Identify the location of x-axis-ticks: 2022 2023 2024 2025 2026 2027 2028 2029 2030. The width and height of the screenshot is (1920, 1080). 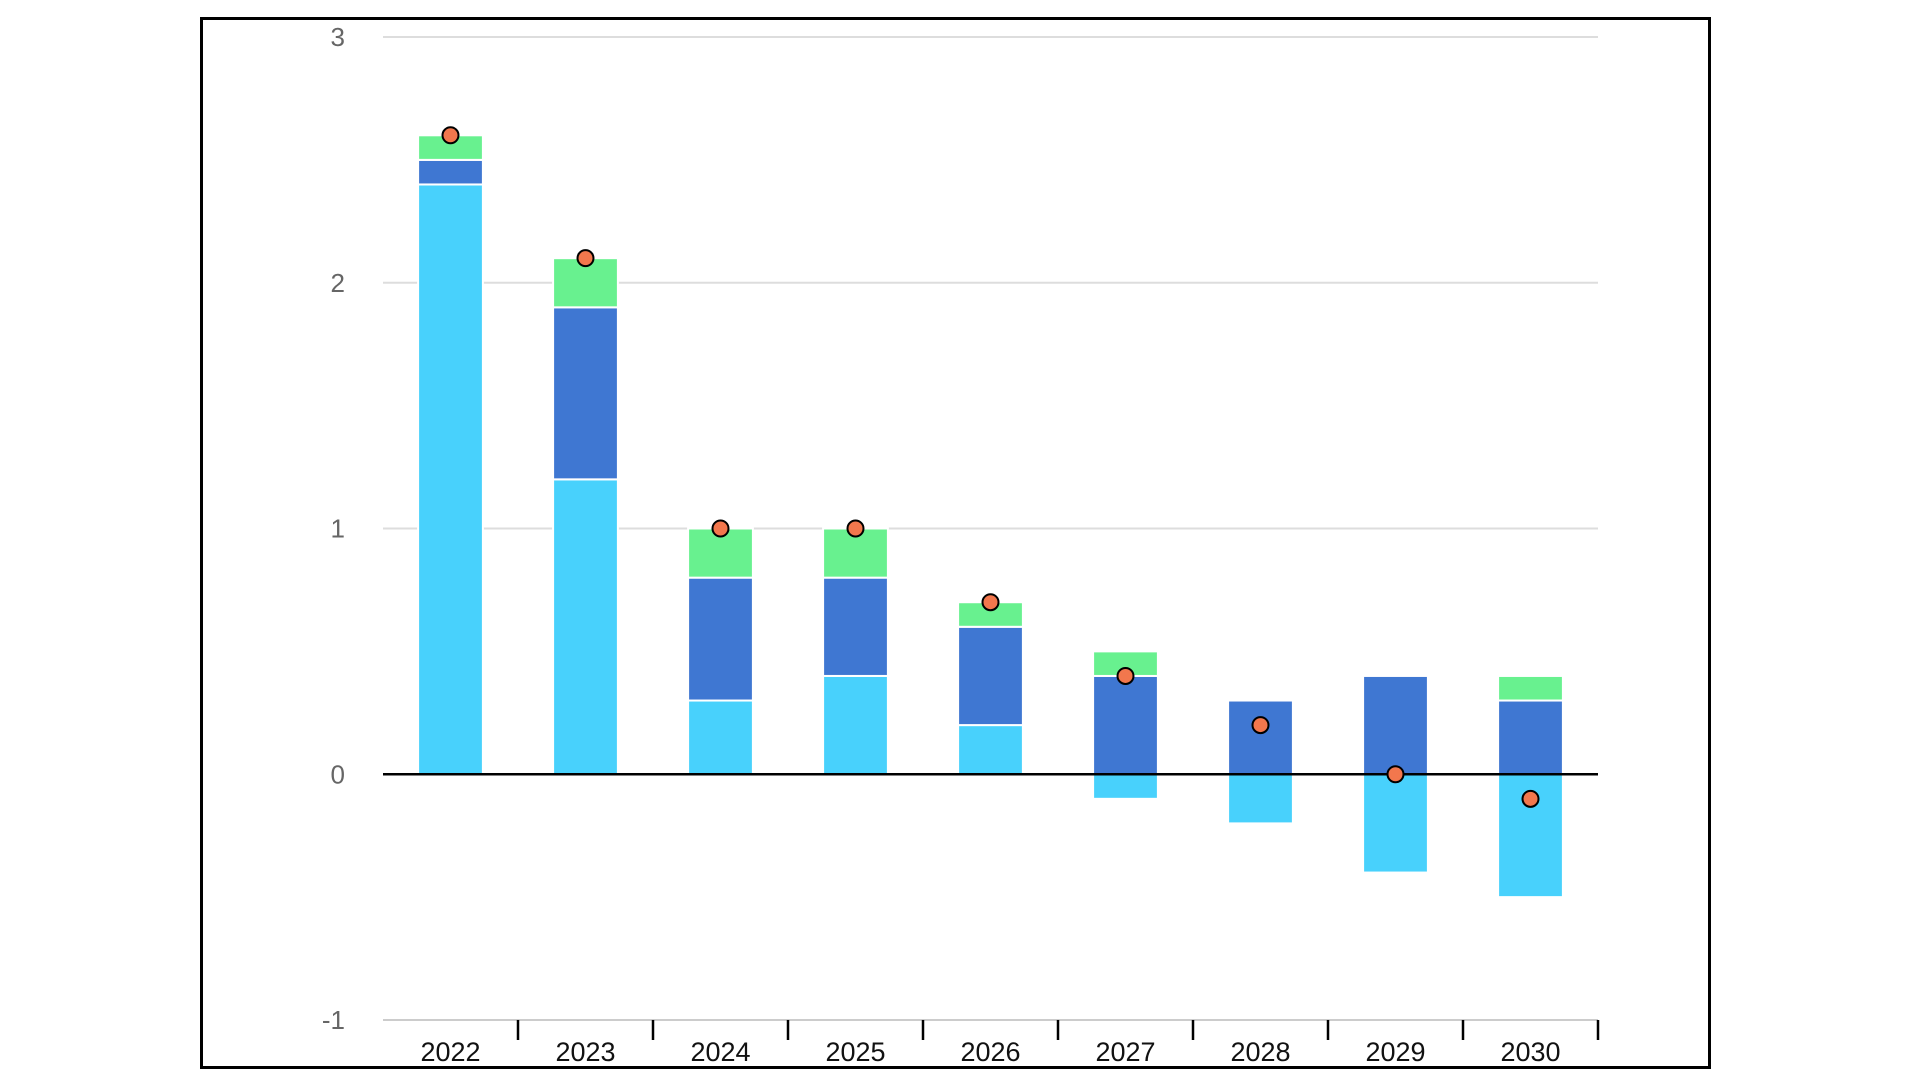
(1010, 1043).